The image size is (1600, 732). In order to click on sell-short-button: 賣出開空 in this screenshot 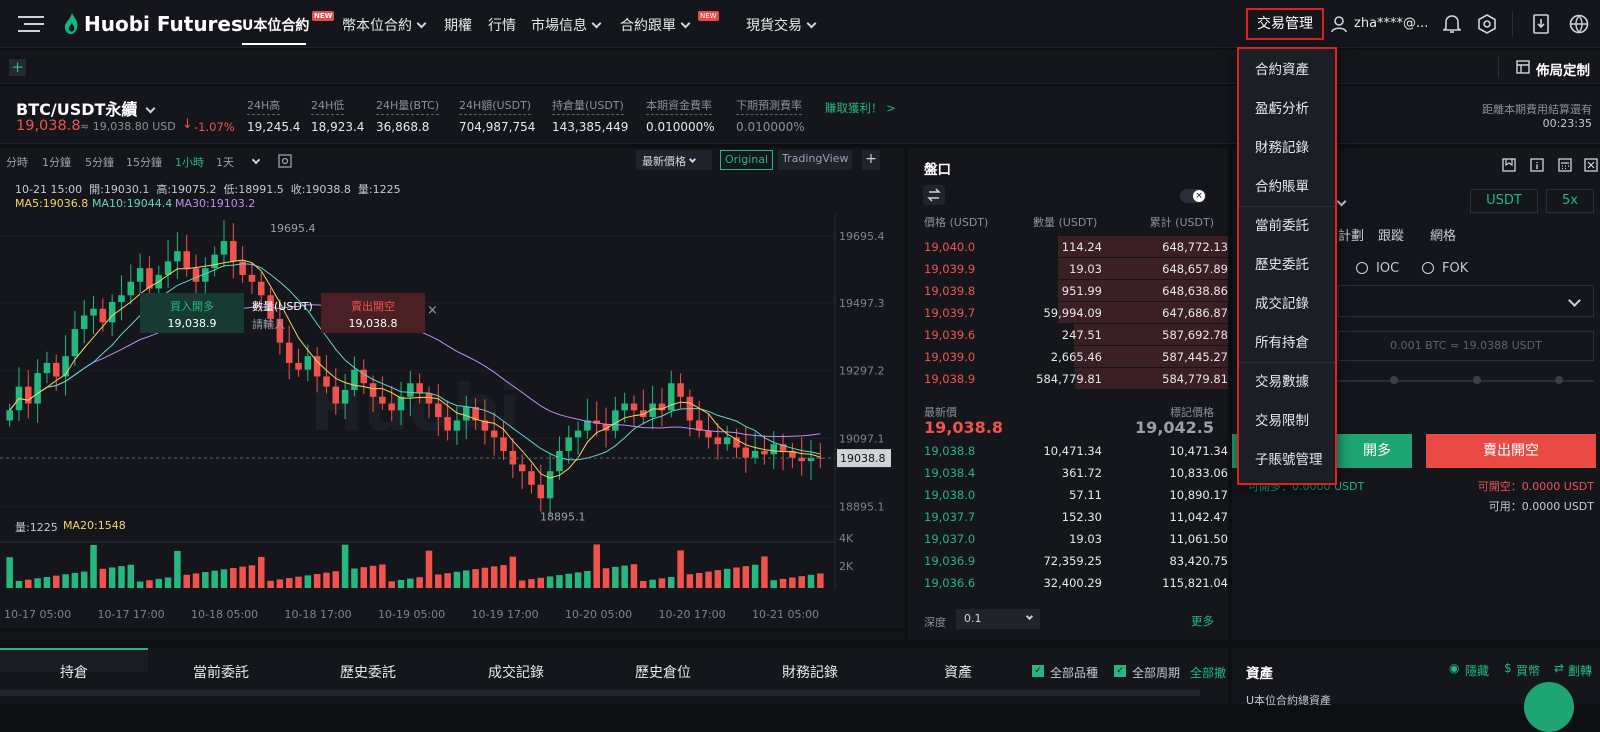, I will do `click(1511, 451)`.